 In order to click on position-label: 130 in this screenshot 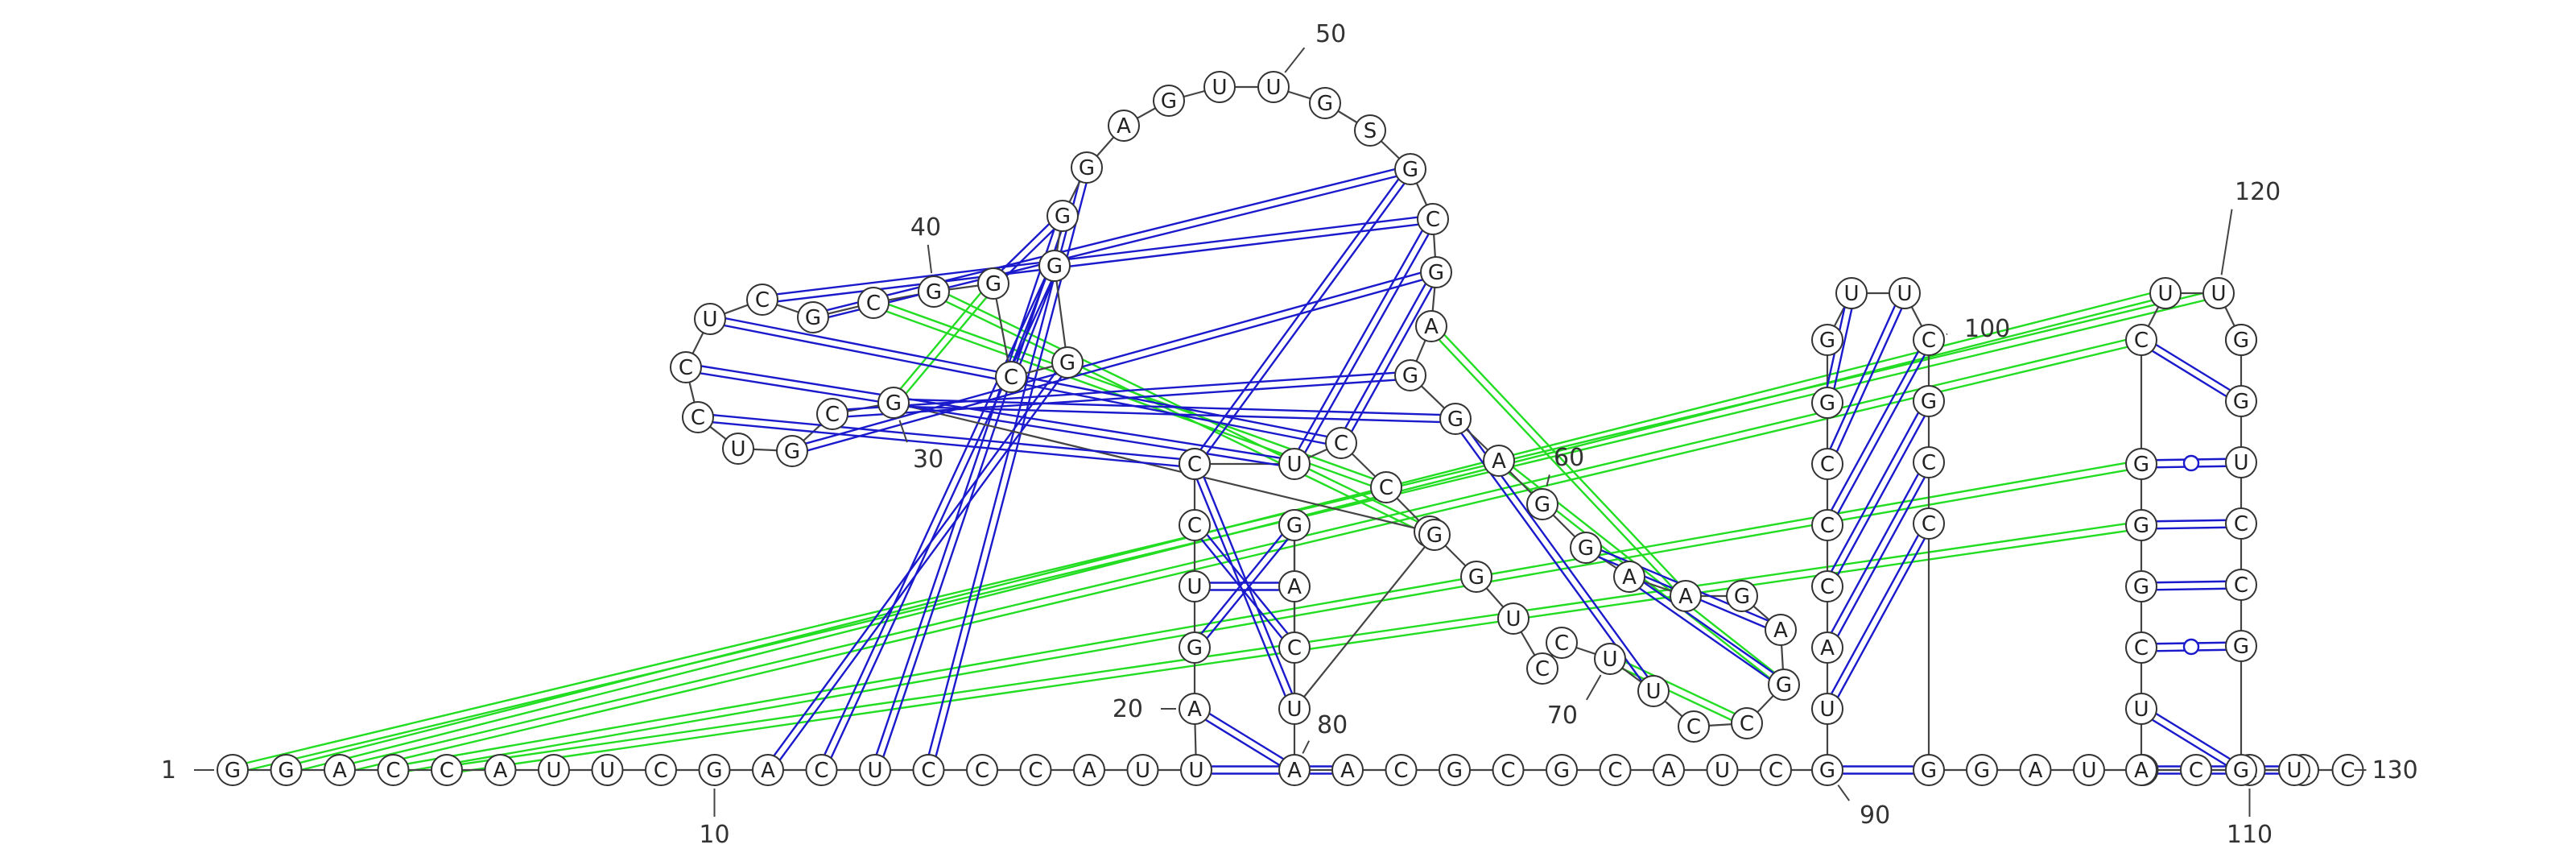, I will do `click(2395, 770)`.